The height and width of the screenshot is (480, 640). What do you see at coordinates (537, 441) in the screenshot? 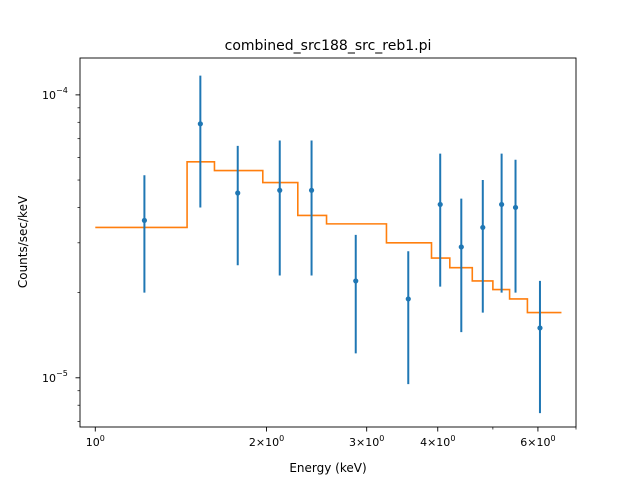
I see `x-tick-label: 6×100` at bounding box center [537, 441].